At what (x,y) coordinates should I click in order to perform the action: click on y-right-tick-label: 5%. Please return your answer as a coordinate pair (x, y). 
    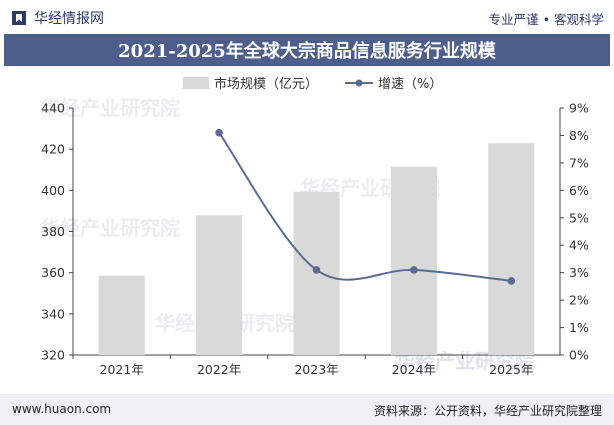
    Looking at the image, I should click on (579, 217).